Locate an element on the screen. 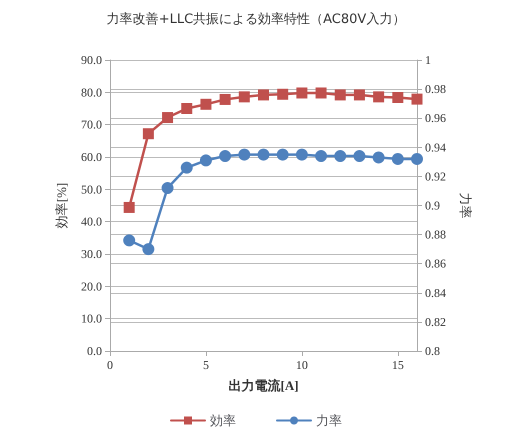 This screenshot has width=512, height=436. x-tick-label: 0 is located at coordinates (110, 365).